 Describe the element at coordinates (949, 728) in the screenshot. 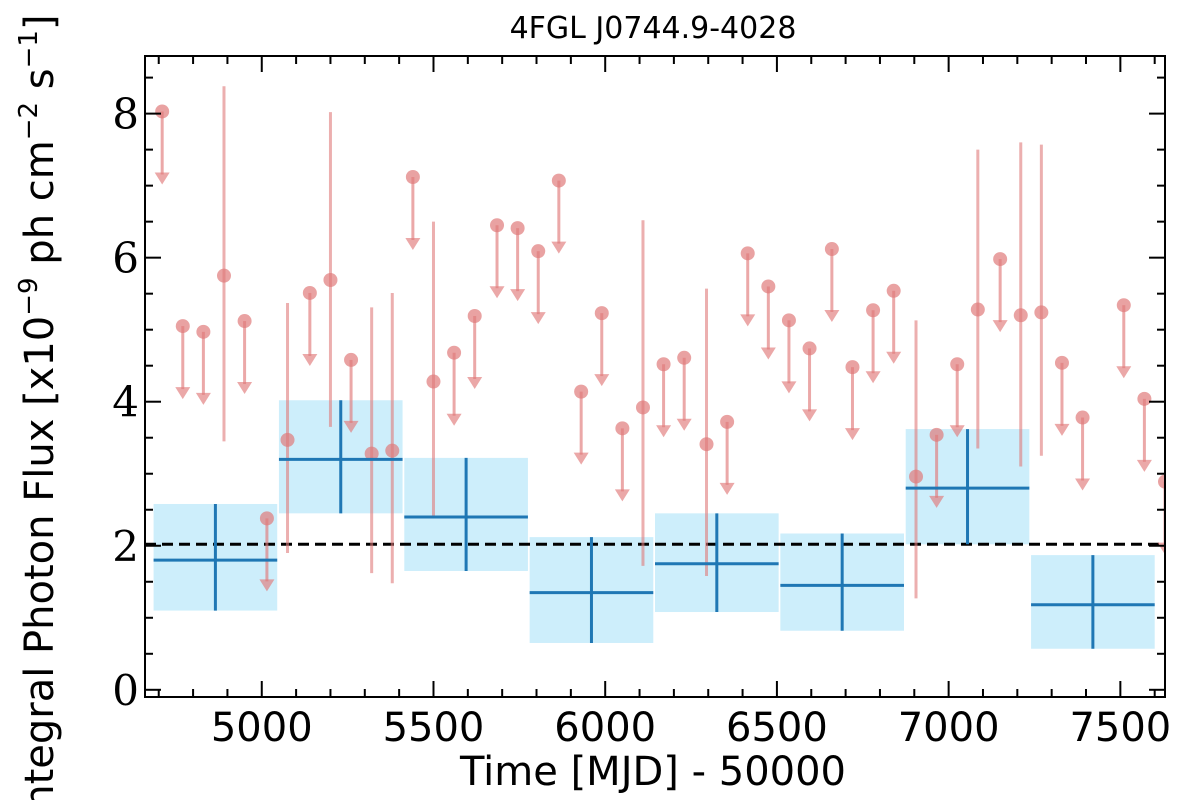

I see `x-tick-label: 7000` at that location.